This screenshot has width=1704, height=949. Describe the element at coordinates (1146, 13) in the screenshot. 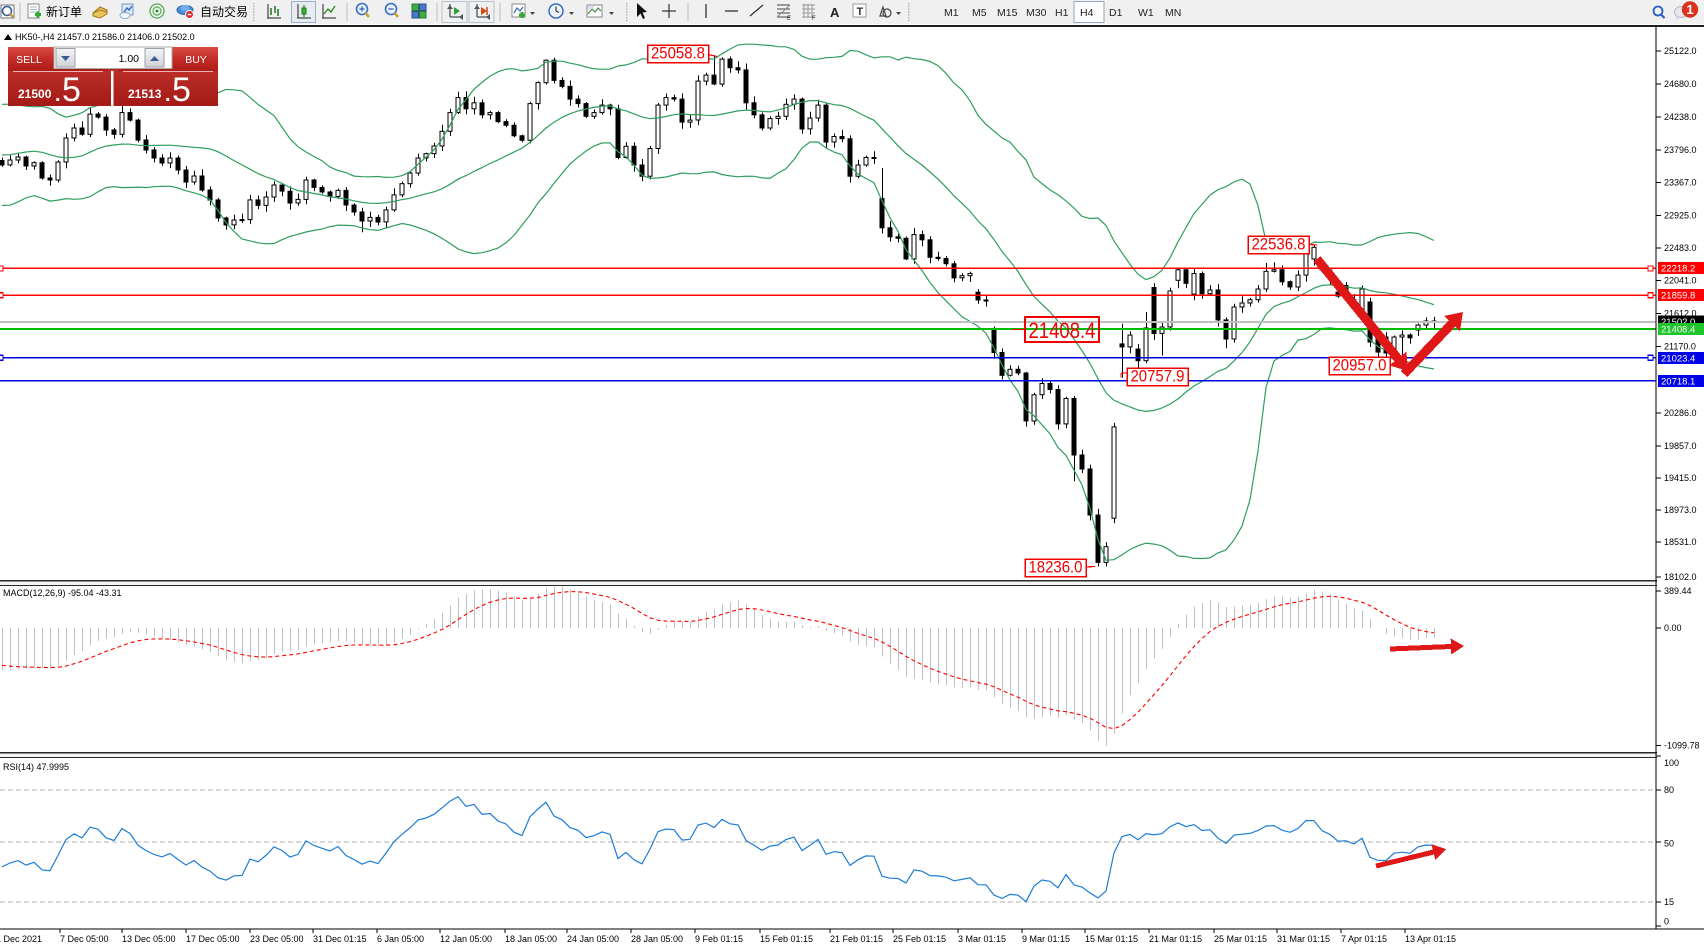

I see `svg-text: W1` at that location.